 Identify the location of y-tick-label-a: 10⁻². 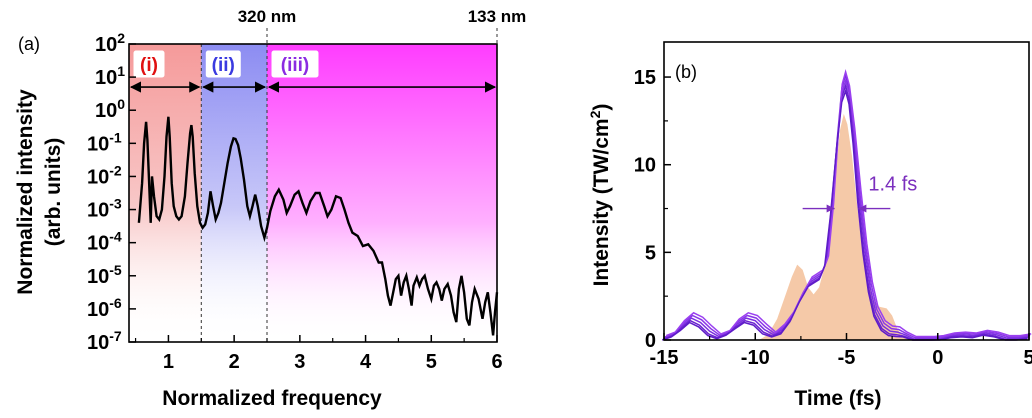
(104, 175).